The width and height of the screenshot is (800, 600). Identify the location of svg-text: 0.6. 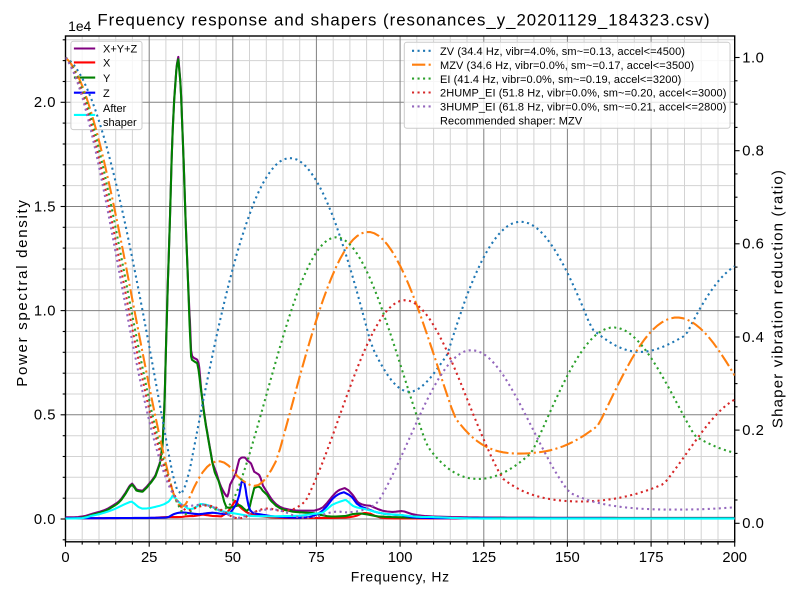
(753, 245).